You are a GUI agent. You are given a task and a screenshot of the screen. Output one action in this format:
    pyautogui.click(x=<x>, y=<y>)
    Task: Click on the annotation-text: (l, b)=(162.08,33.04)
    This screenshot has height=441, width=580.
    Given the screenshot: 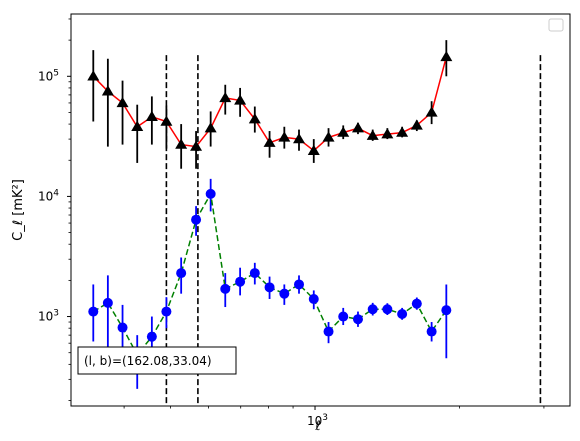 What is the action you would take?
    pyautogui.click(x=148, y=361)
    